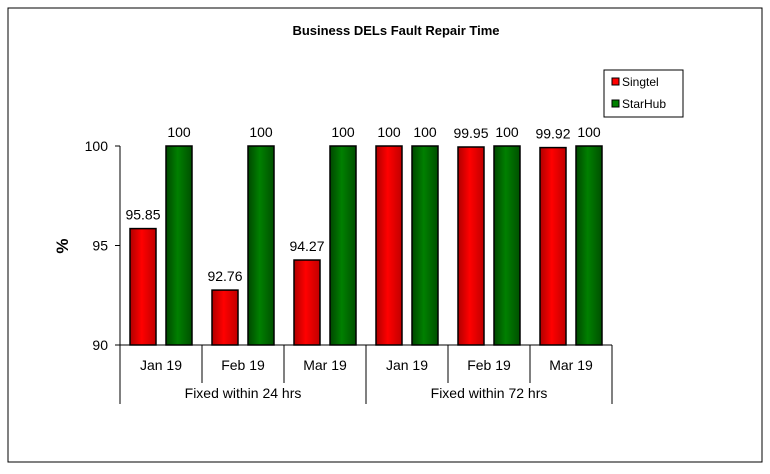 This screenshot has width=770, height=474. I want to click on legend: Singtel StarHub, so click(643, 93).